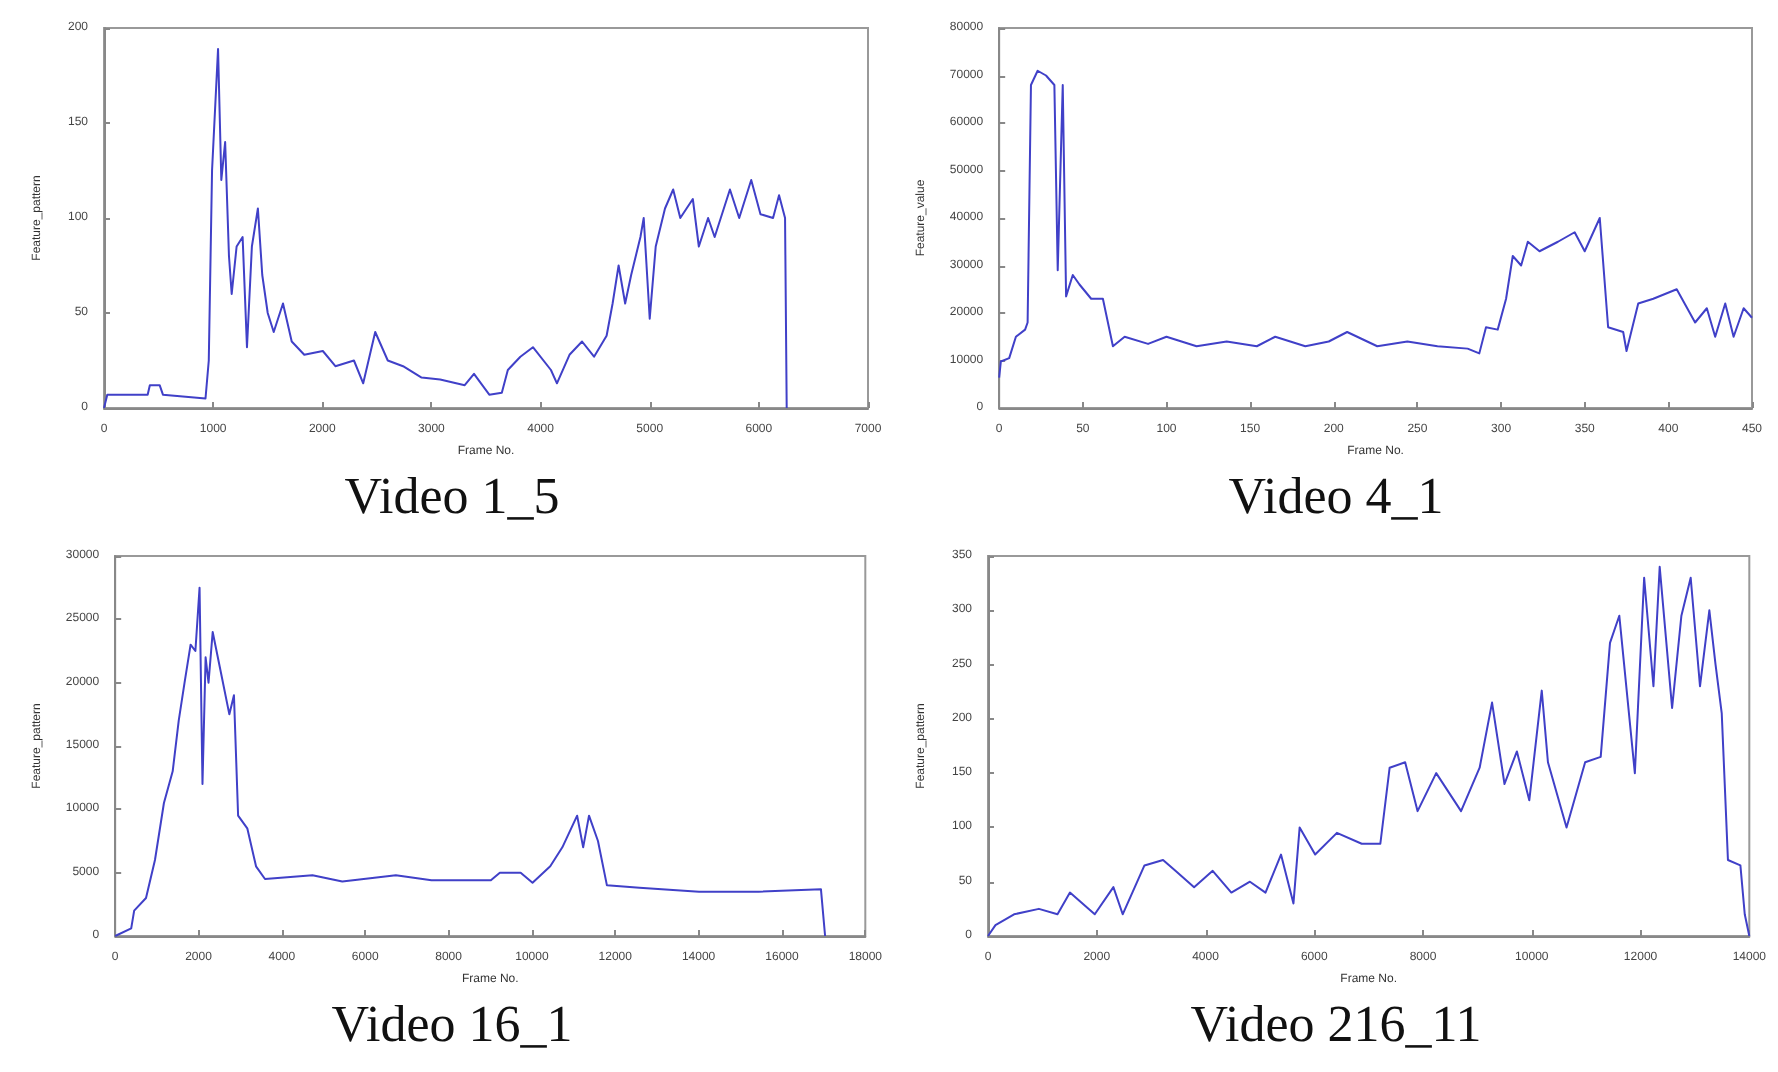 This screenshot has width=1778, height=1072. I want to click on text: Video 4_1, so click(1336, 496).